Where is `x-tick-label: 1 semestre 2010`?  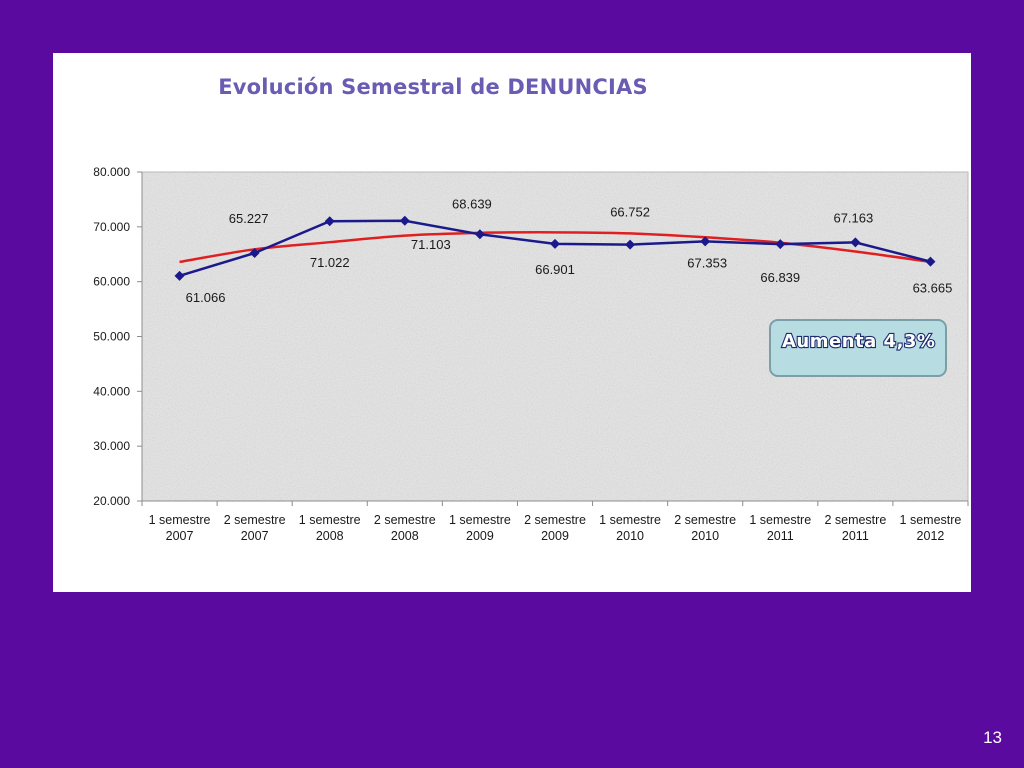
x-tick-label: 1 semestre 2010 is located at coordinates (630, 528).